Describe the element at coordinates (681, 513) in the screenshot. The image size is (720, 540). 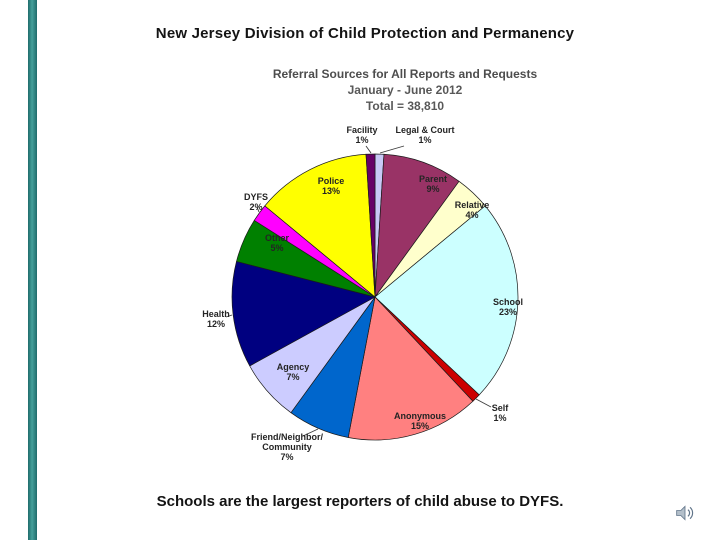
I see `speaker-body` at that location.